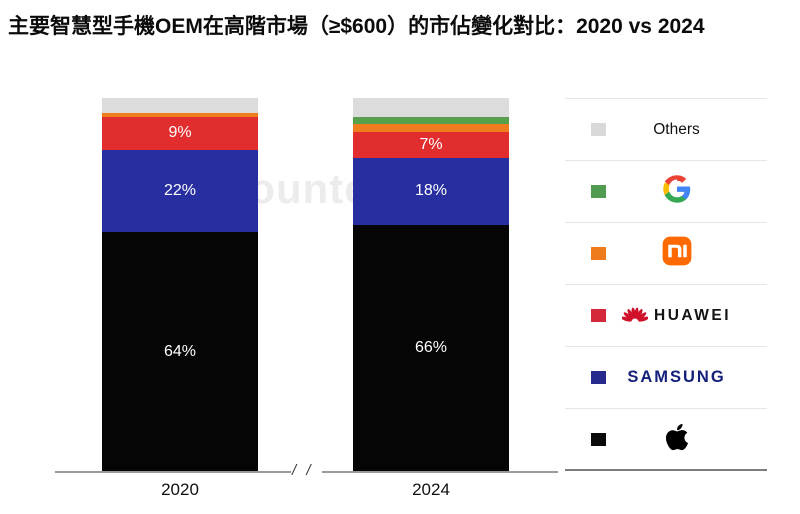  I want to click on huawei-flower-icon, so click(635, 315).